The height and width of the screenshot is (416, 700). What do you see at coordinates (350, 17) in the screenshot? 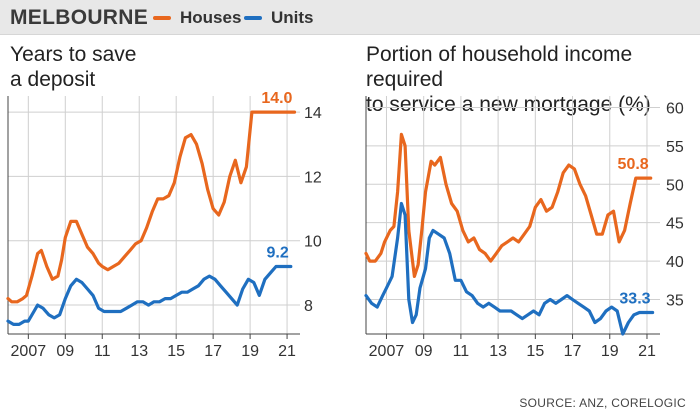
I see `header-bar: MELBOURNE Houses Units` at bounding box center [350, 17].